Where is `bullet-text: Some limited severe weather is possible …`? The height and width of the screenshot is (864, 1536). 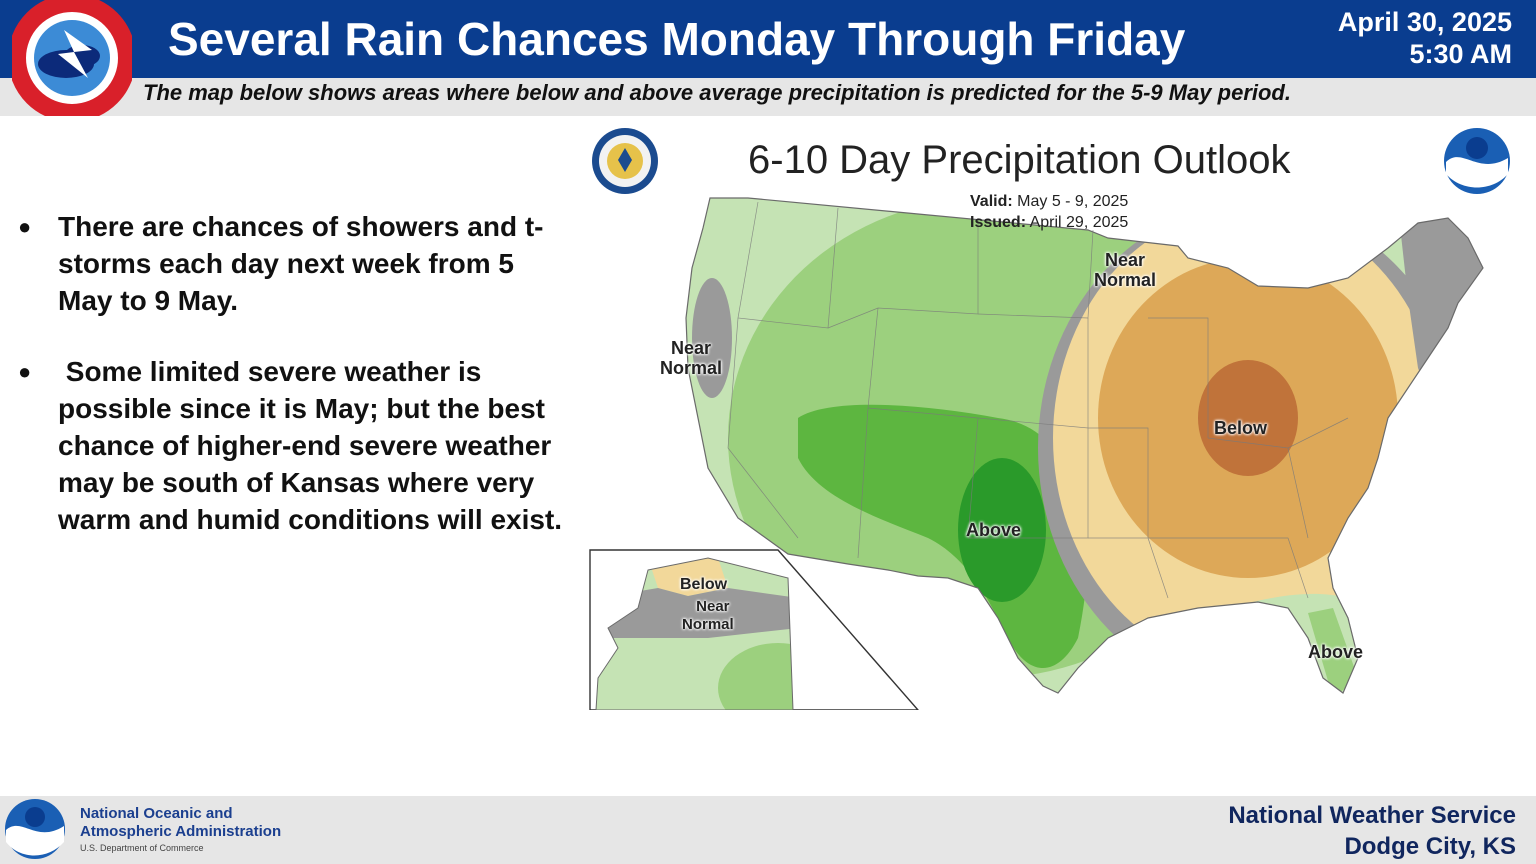 bullet-text: Some limited severe weather is possible … is located at coordinates (310, 445).